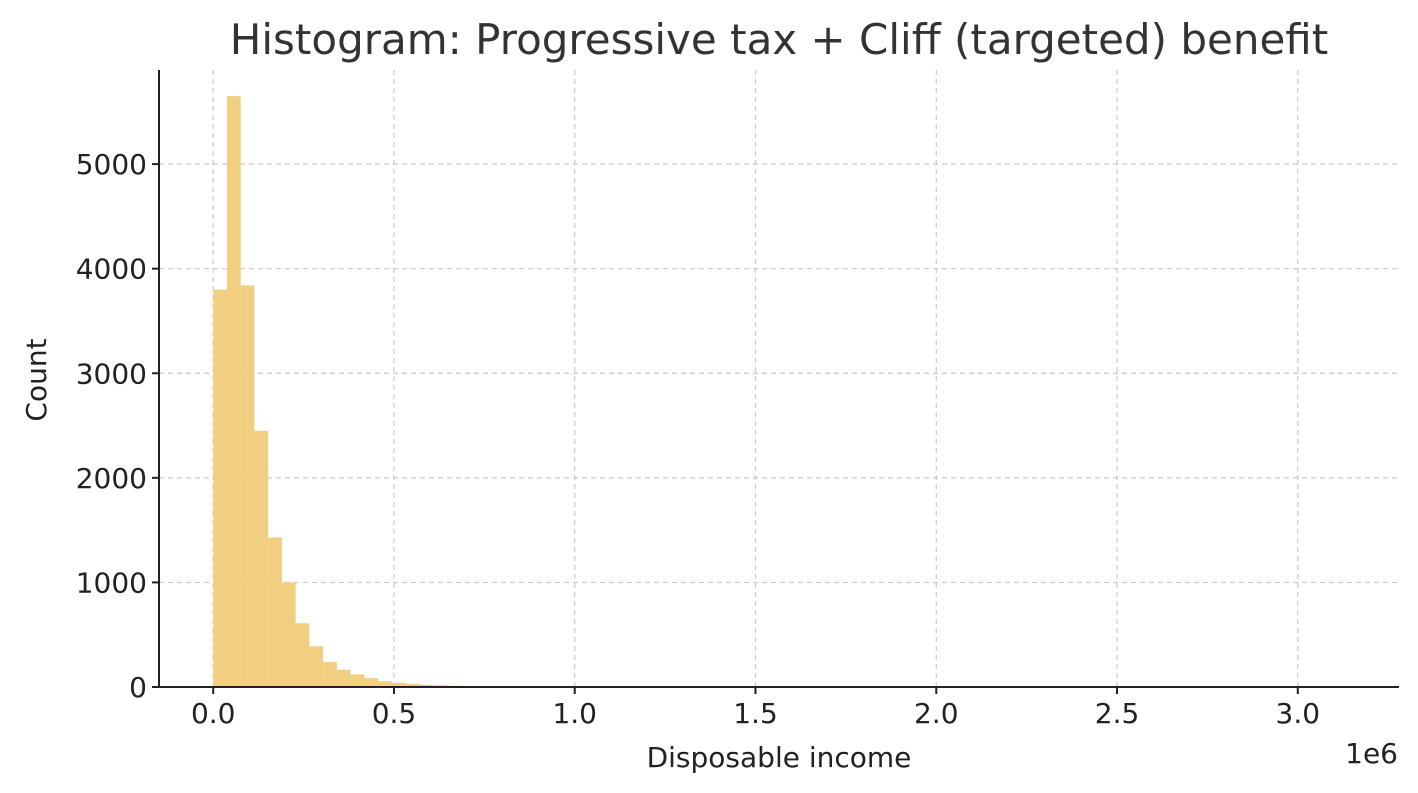  I want to click on x-axis-label: Disposable income, so click(779, 757).